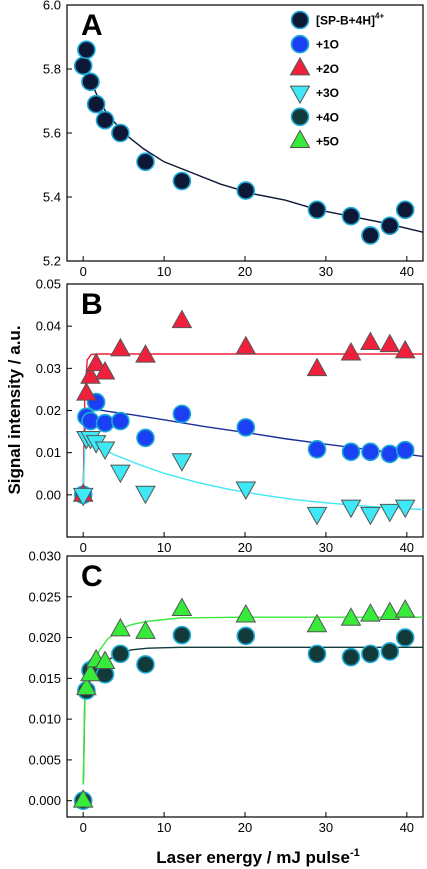 Image resolution: width=427 pixels, height=869 pixels. What do you see at coordinates (327, 69) in the screenshot?
I see `legend-label: +2O` at bounding box center [327, 69].